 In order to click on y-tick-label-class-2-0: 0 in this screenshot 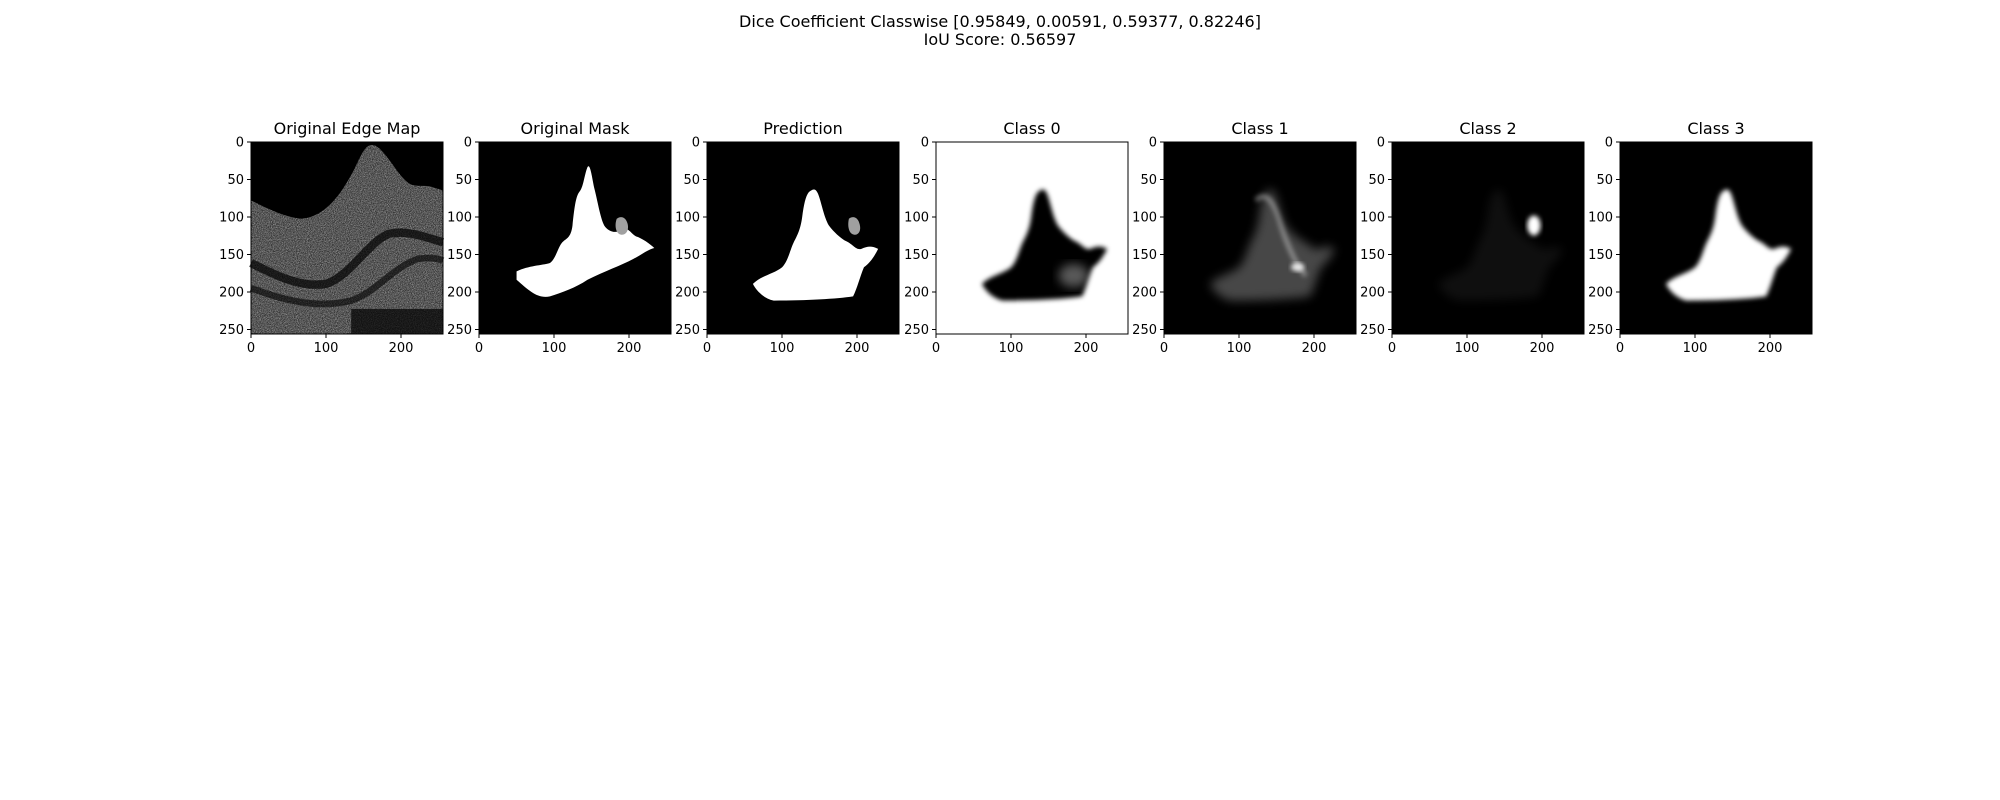, I will do `click(1381, 143)`.